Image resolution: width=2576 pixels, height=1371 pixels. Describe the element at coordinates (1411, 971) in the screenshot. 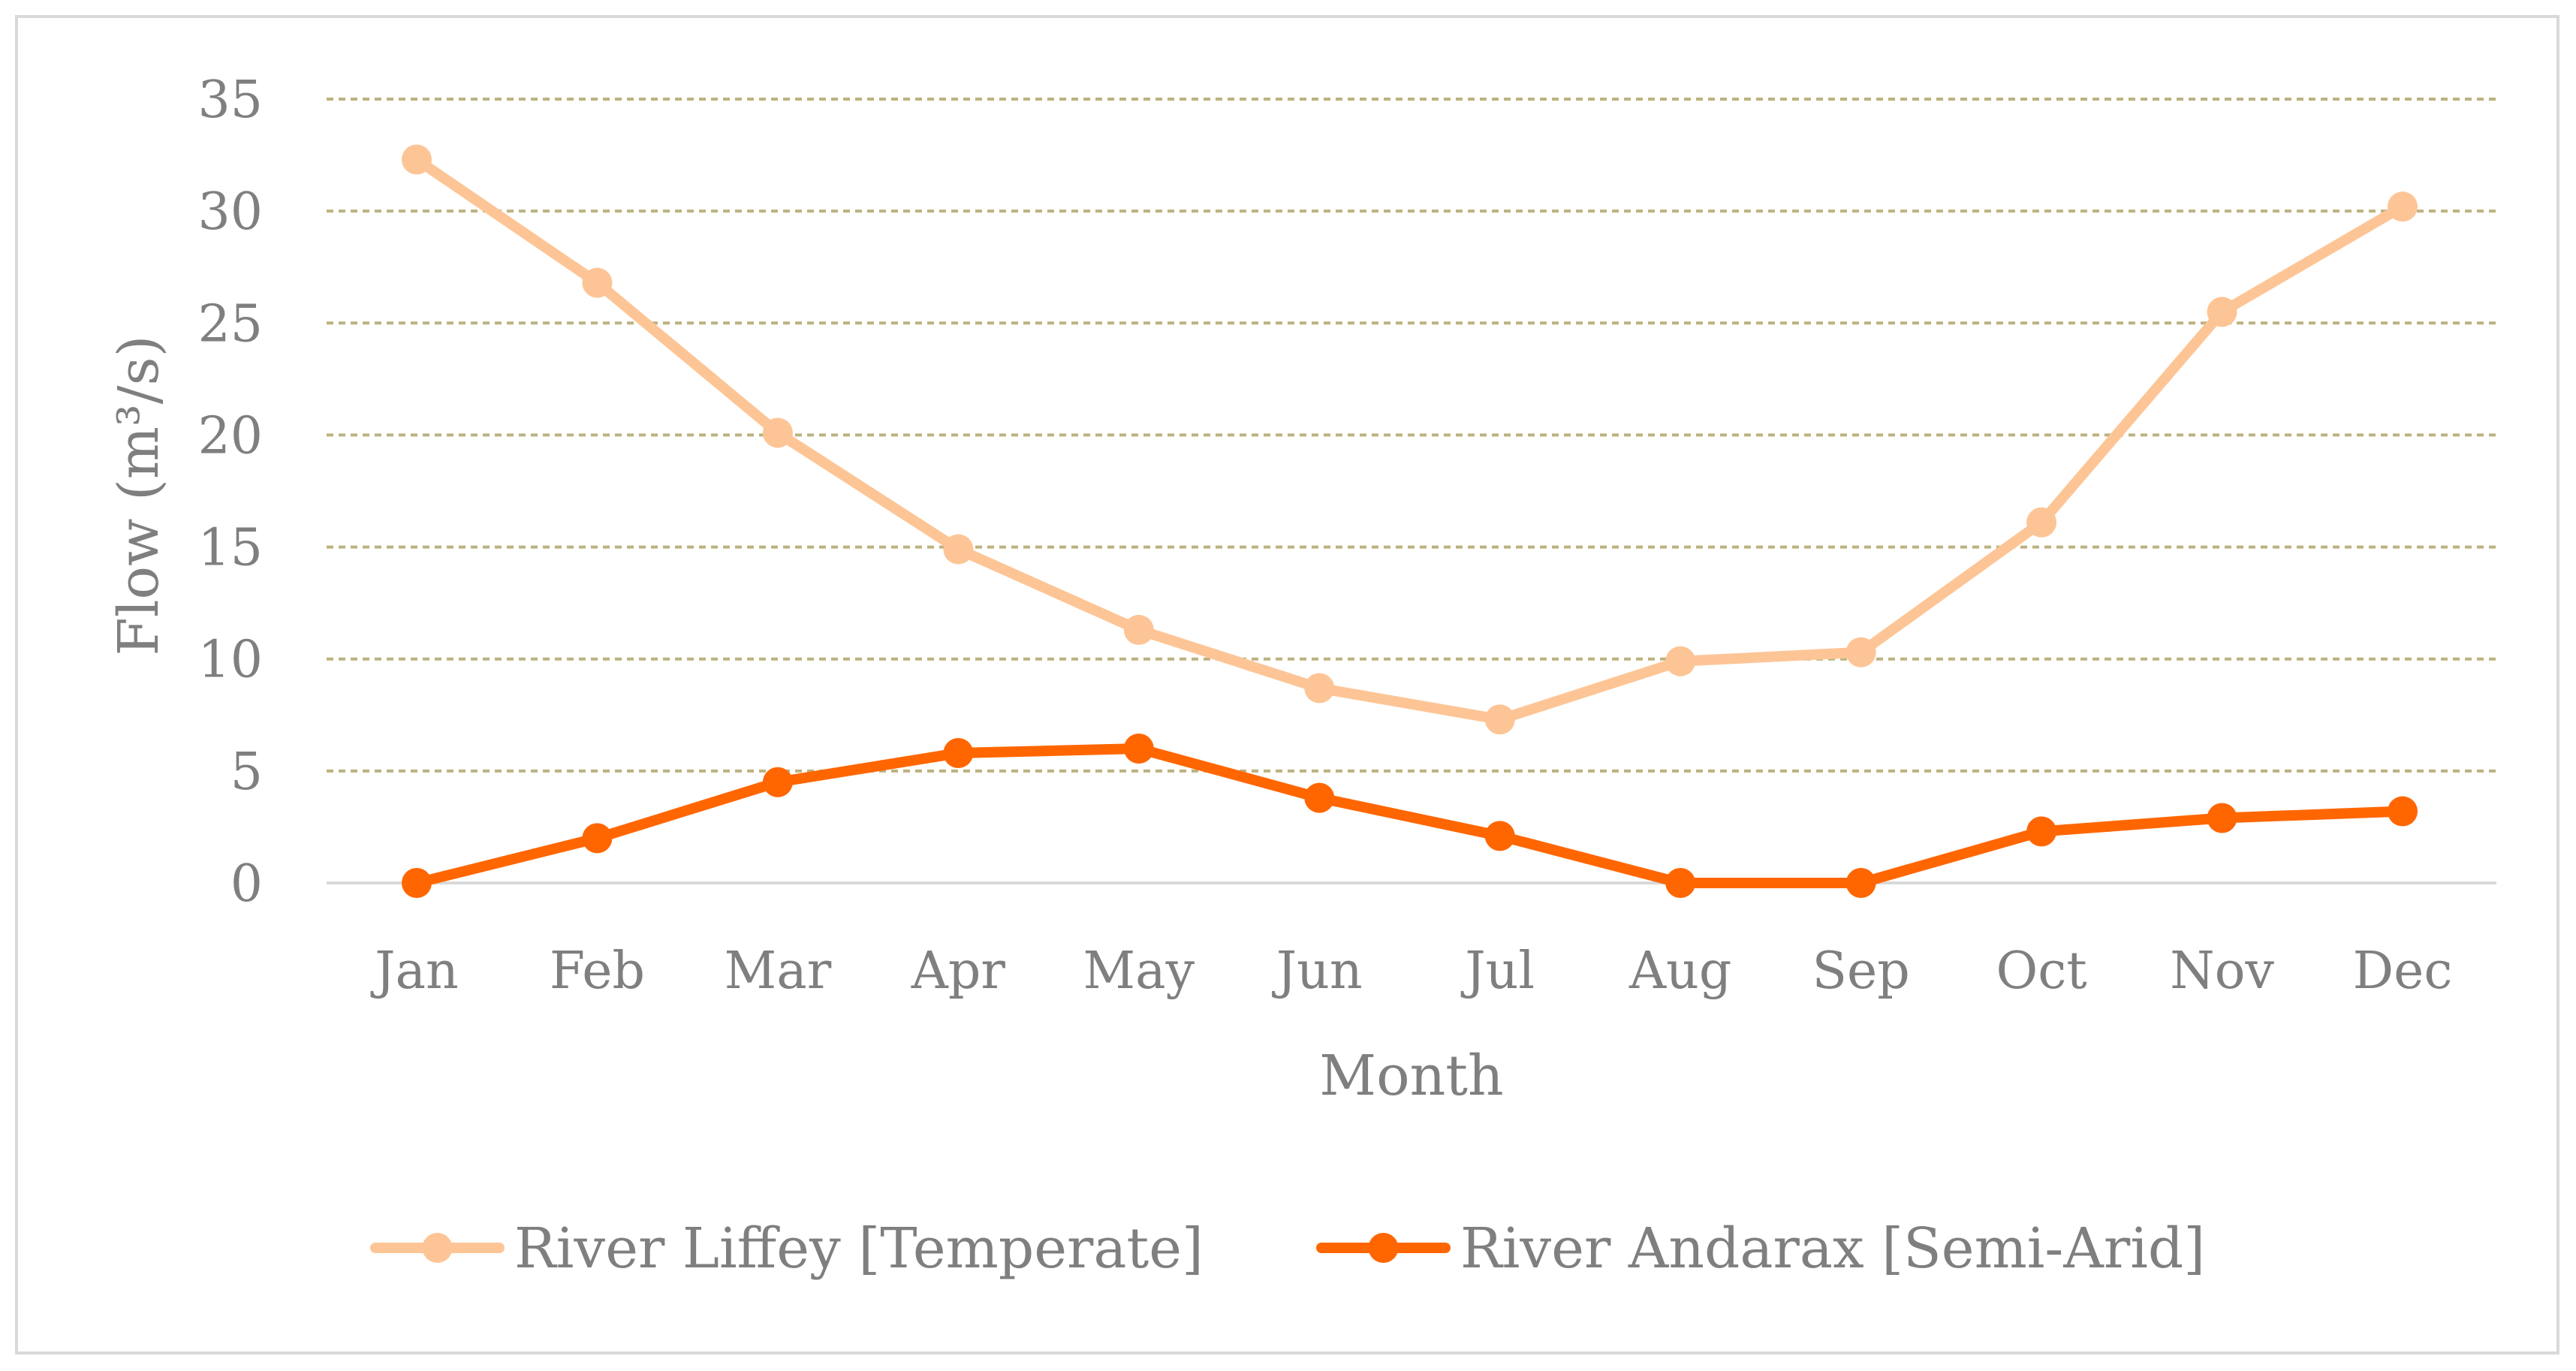

I see `x-axis-ticks: Jan Feb Mar Apr May Jun Jul Aug Sep Oct Nov Dec` at that location.